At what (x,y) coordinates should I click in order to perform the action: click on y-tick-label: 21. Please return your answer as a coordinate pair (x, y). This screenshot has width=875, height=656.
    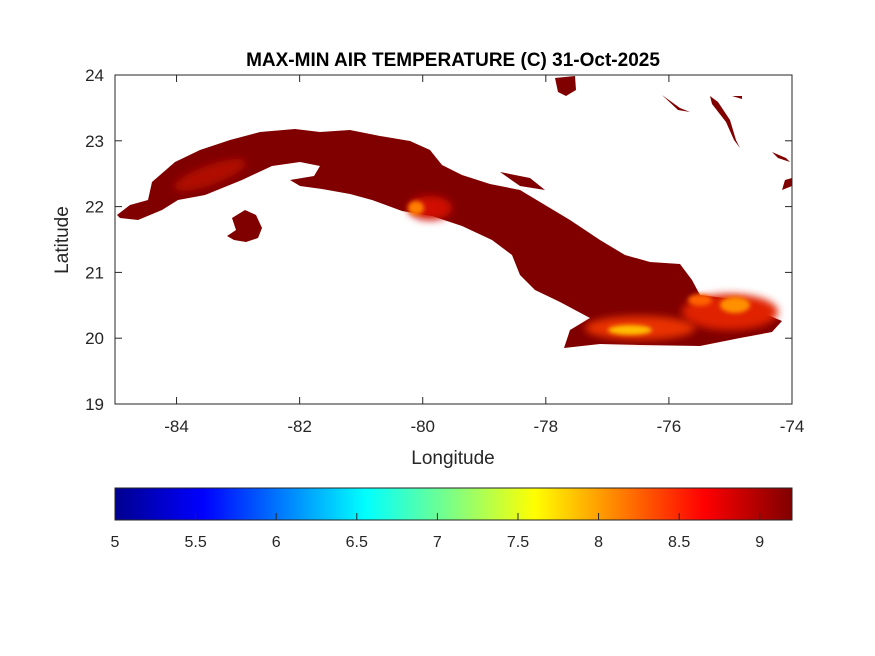
    Looking at the image, I should click on (94, 272).